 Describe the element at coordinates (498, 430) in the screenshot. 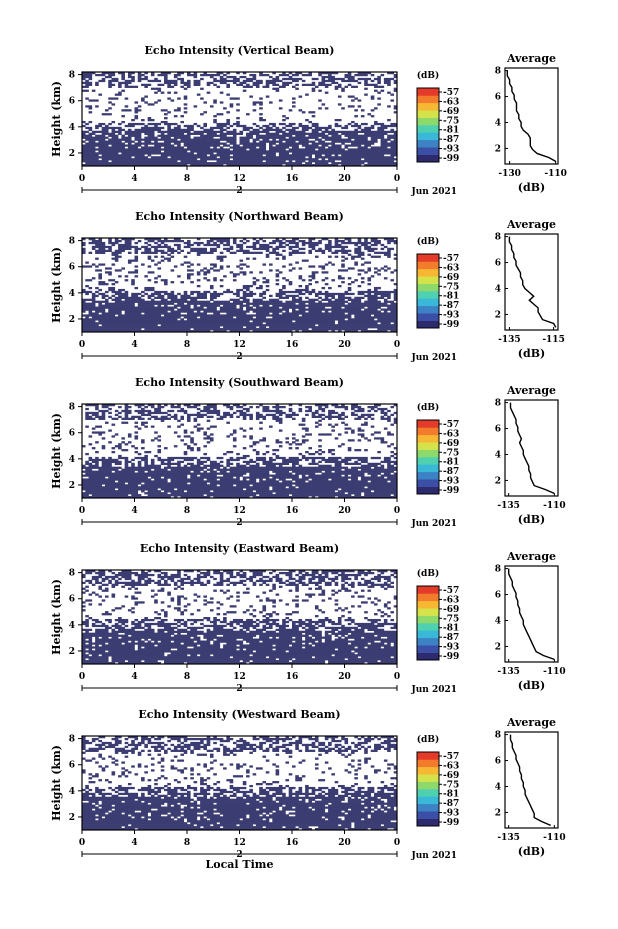

I see `profile-y-tick-label: 6` at that location.